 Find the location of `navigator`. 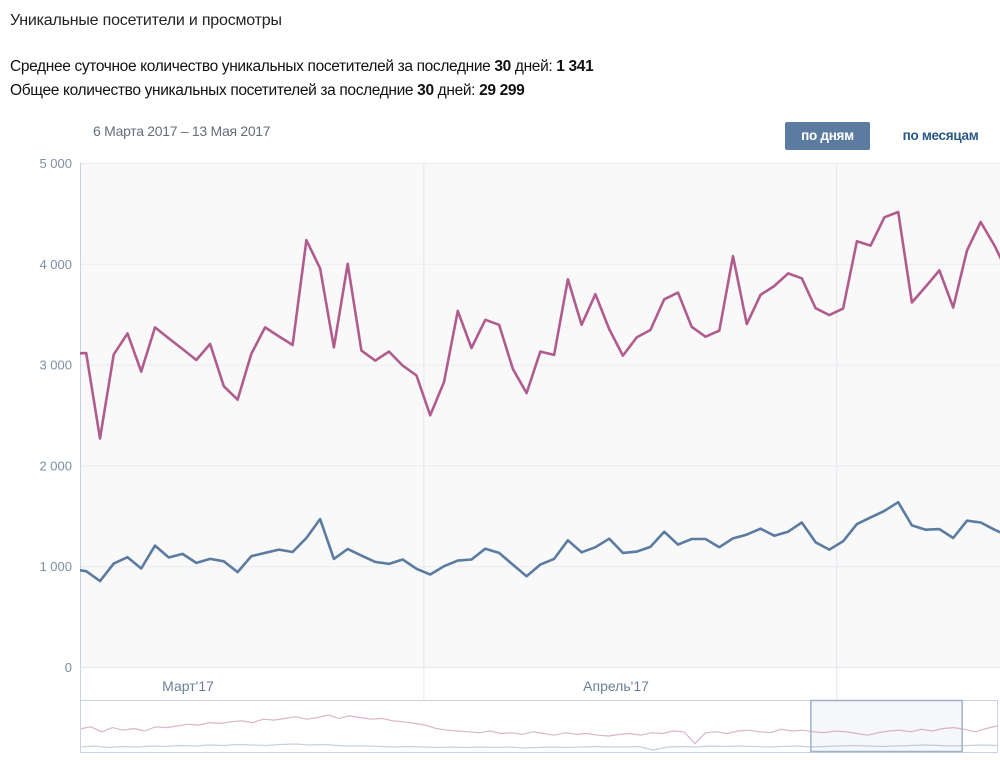

navigator is located at coordinates (539, 726).